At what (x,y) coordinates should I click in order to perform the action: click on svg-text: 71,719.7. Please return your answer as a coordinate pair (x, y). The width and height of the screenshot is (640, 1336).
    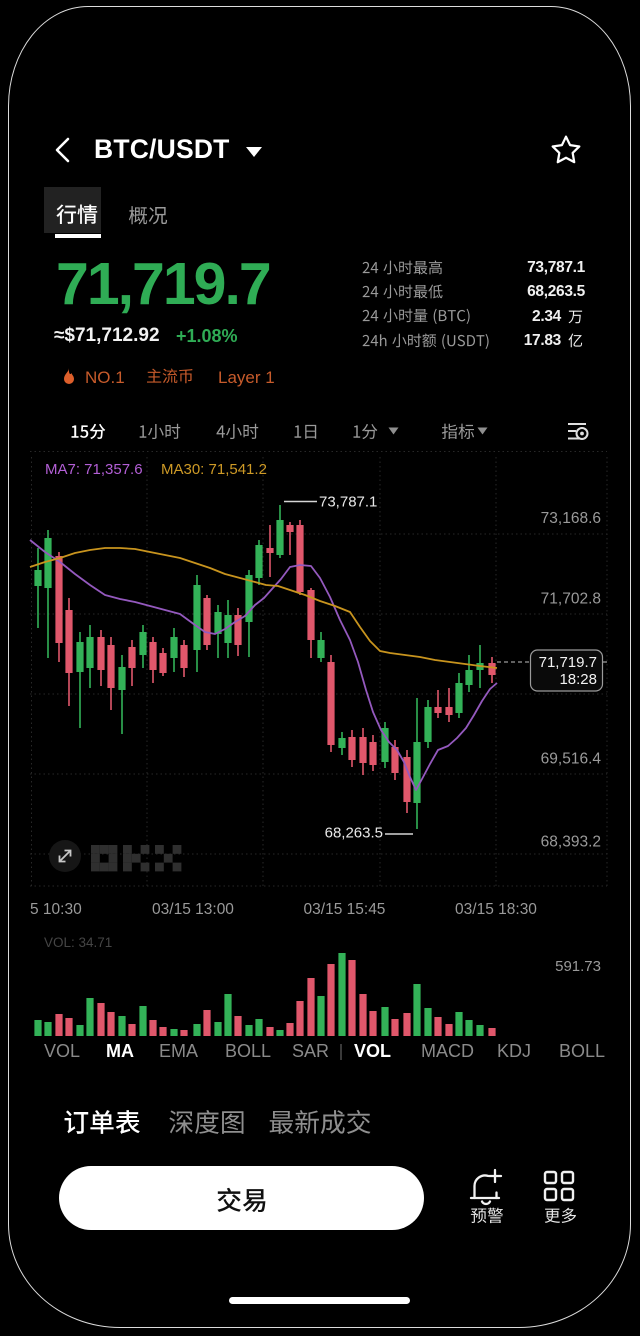
    Looking at the image, I should click on (568, 662).